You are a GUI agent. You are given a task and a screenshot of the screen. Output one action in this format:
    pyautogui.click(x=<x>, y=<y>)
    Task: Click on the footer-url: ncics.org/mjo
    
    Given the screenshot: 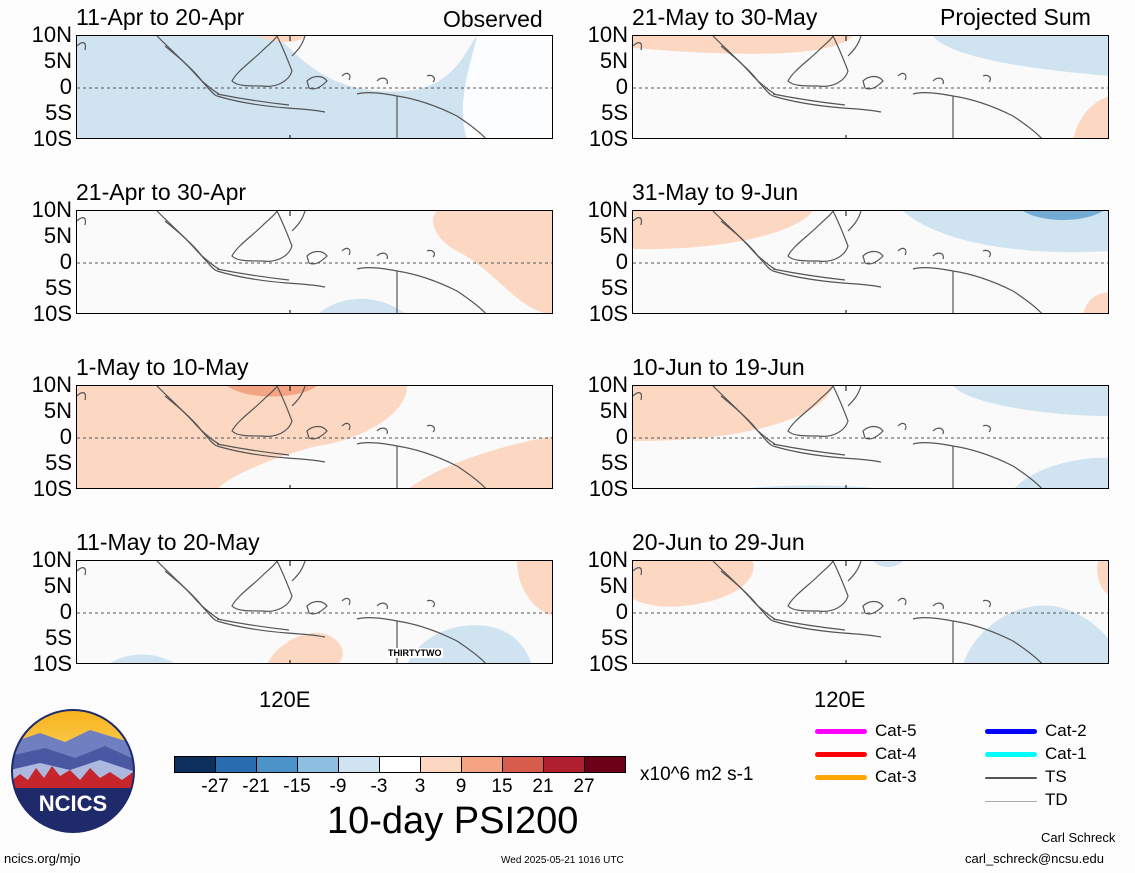 What is the action you would take?
    pyautogui.click(x=42, y=858)
    